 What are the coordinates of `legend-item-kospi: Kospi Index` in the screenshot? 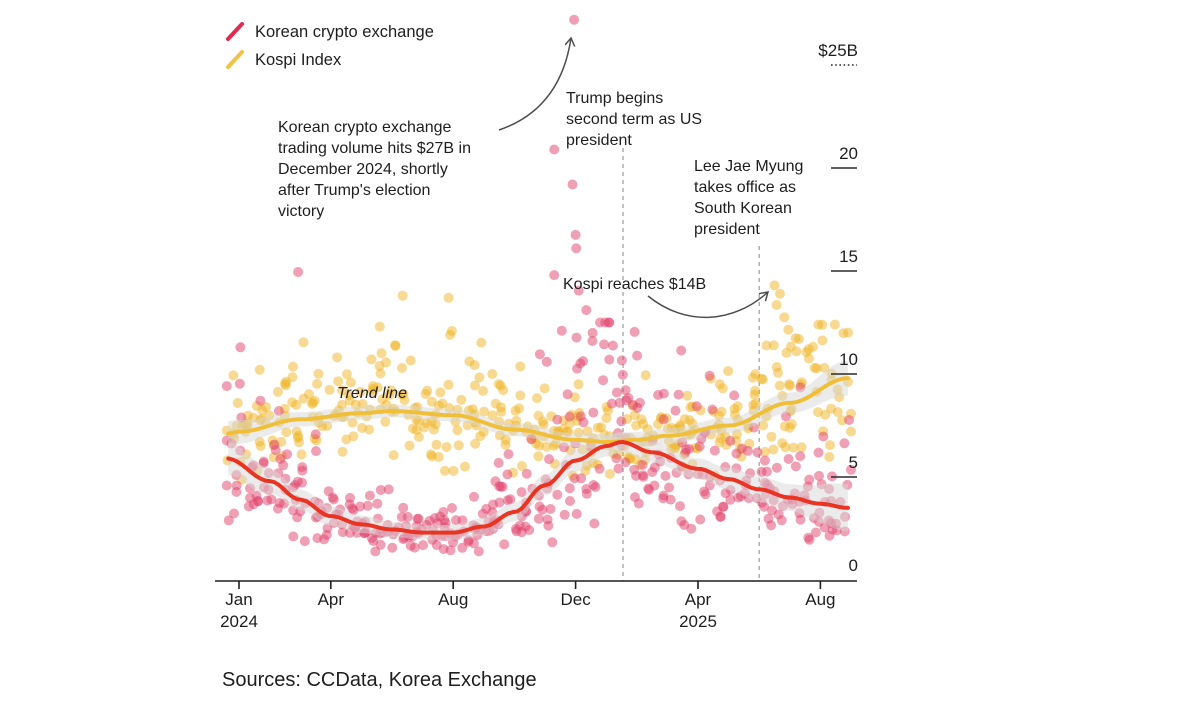 It's located at (329, 60).